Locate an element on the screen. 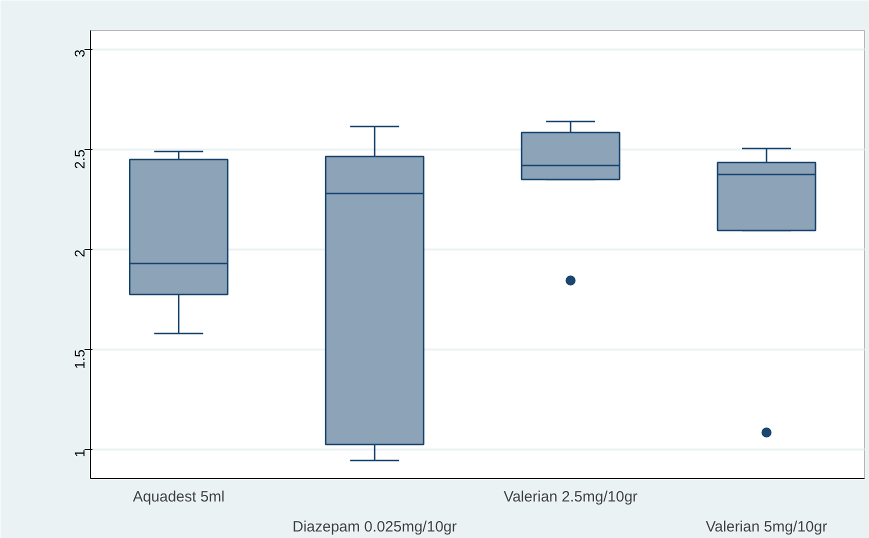 This screenshot has width=869, height=538. y-tick-label: 2 is located at coordinates (80, 253).